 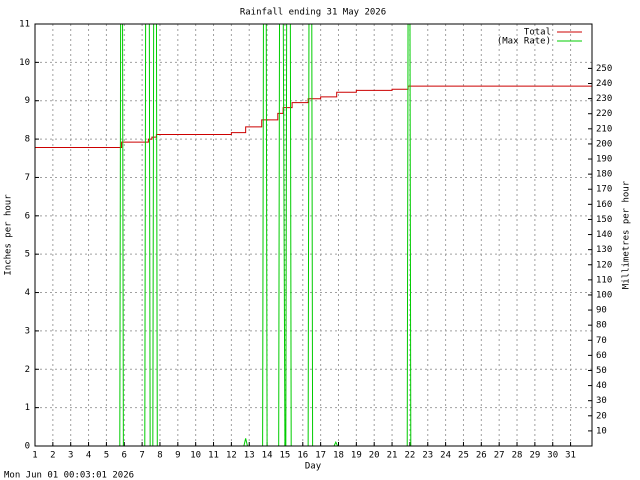 What do you see at coordinates (9, 235) in the screenshot?
I see `y-axis-label: Inches per hour` at bounding box center [9, 235].